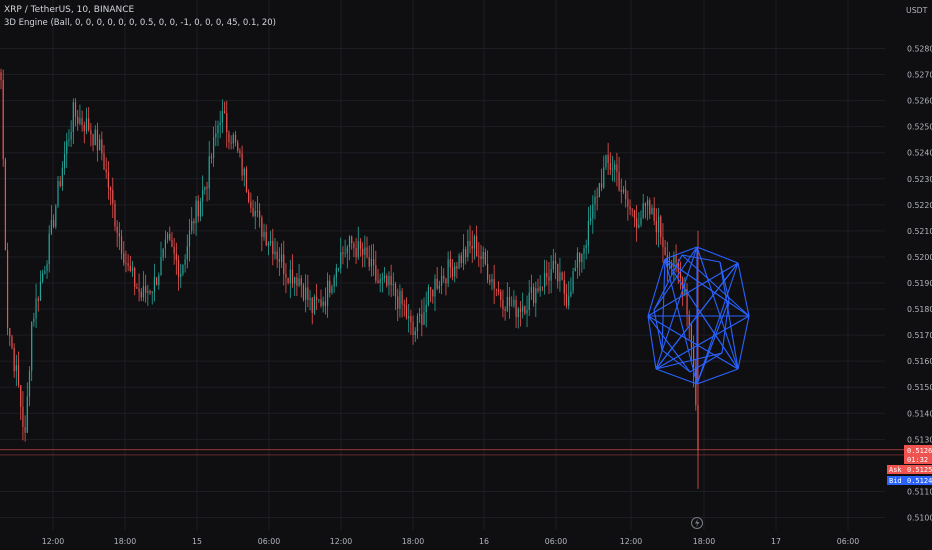  What do you see at coordinates (697, 523) in the screenshot?
I see `lightning-icon` at bounding box center [697, 523].